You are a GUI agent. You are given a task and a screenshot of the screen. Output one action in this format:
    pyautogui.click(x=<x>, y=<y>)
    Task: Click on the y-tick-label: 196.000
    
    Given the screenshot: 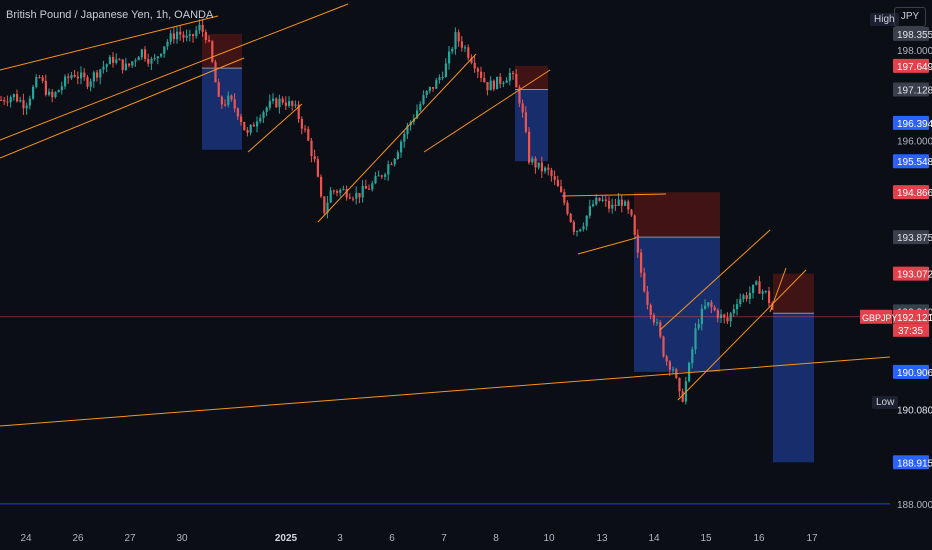 What is the action you would take?
    pyautogui.click(x=914, y=142)
    